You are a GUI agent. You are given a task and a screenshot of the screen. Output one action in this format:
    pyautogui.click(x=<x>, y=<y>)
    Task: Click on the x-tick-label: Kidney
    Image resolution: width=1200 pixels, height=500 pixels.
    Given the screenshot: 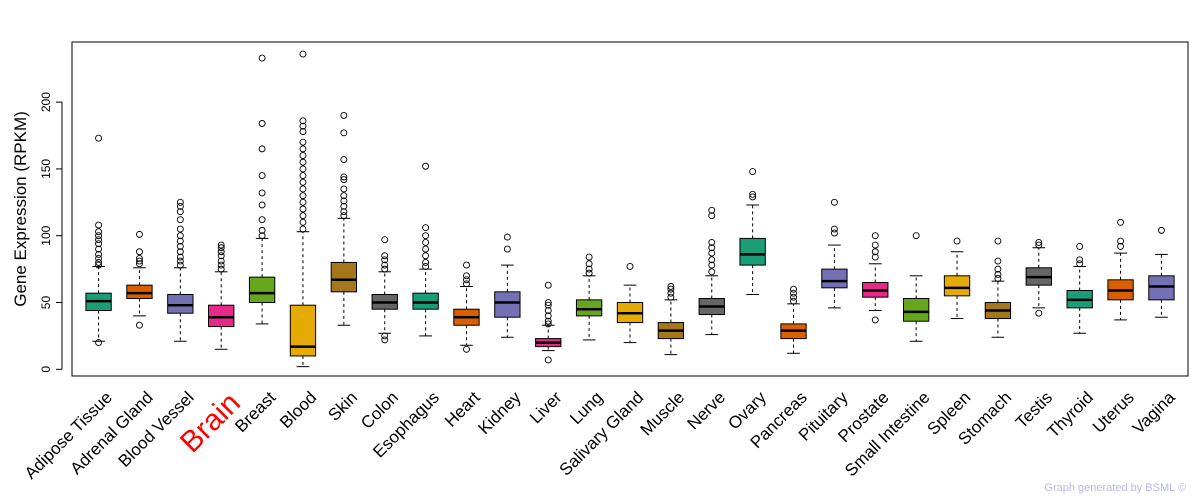 What is the action you would take?
    pyautogui.click(x=499, y=413)
    